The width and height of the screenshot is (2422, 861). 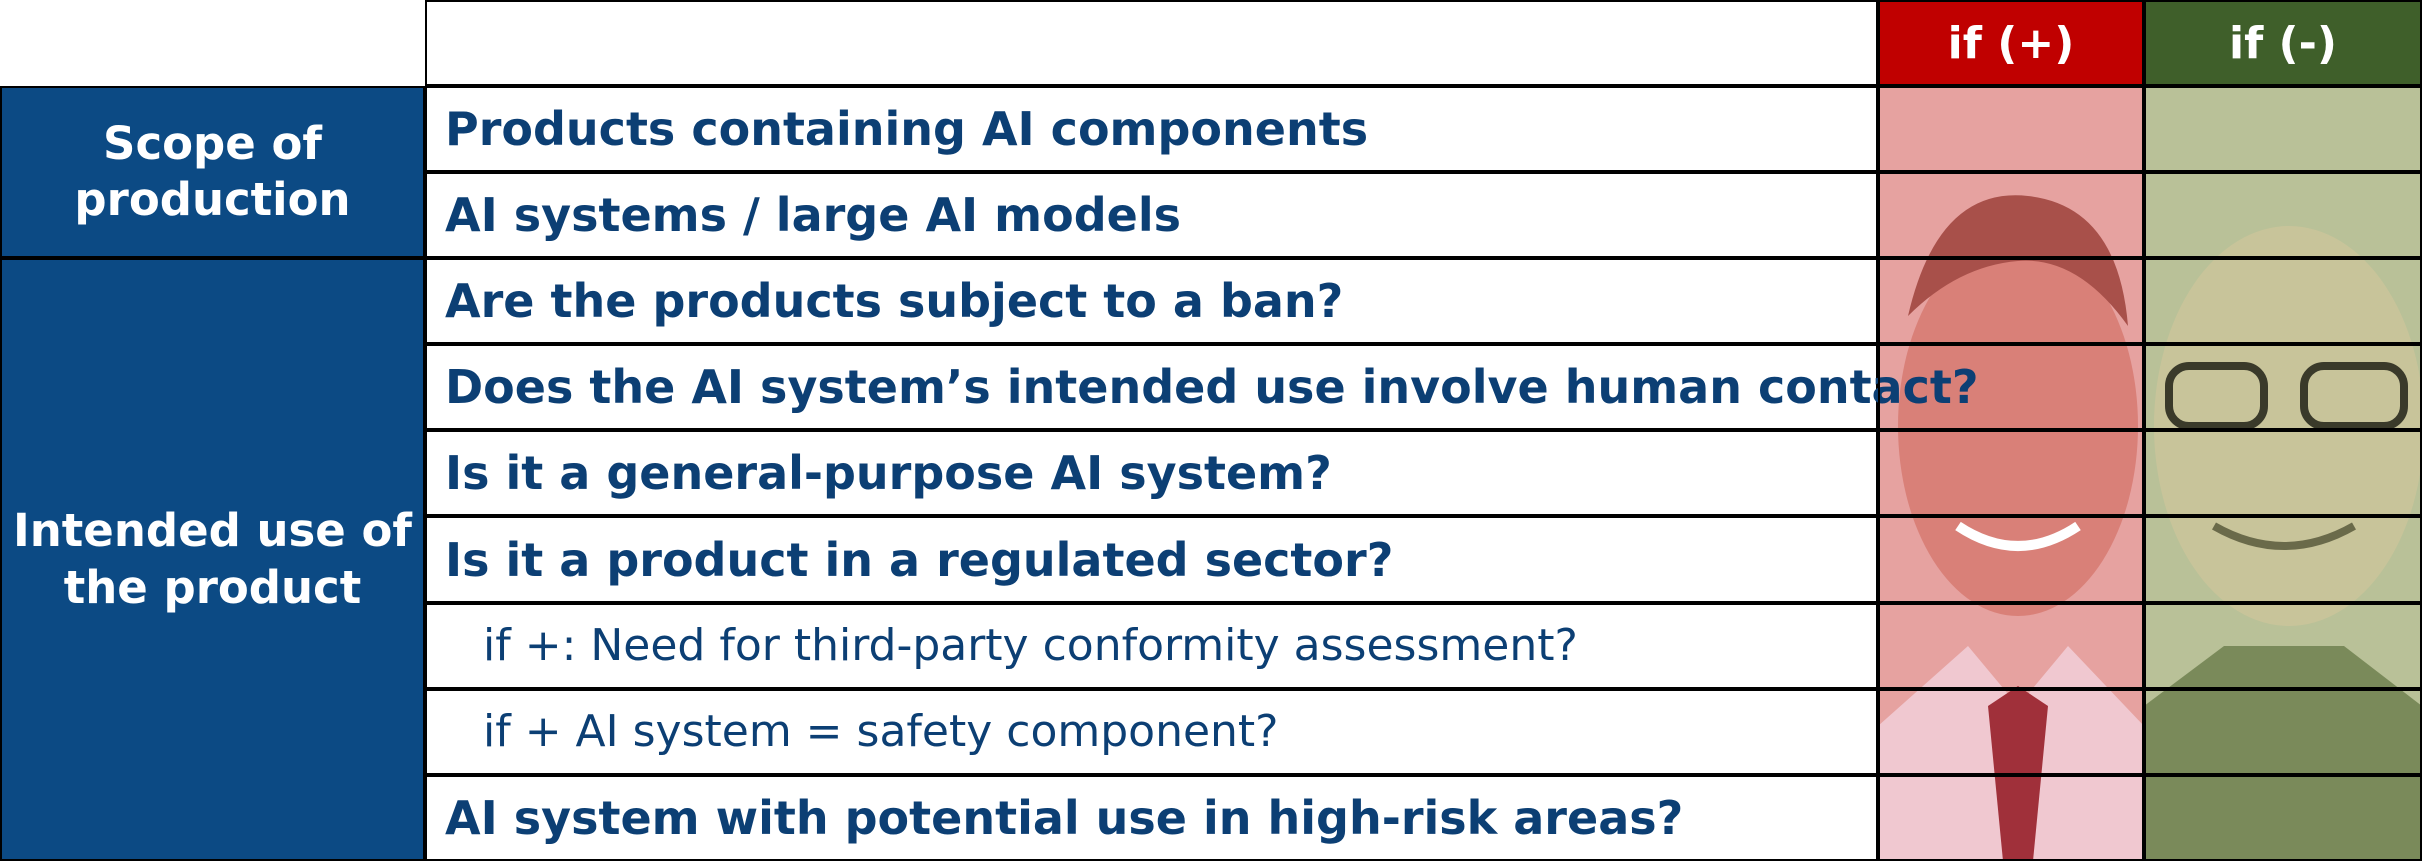 I want to click on header-negative: if (-), so click(x=2283, y=43).